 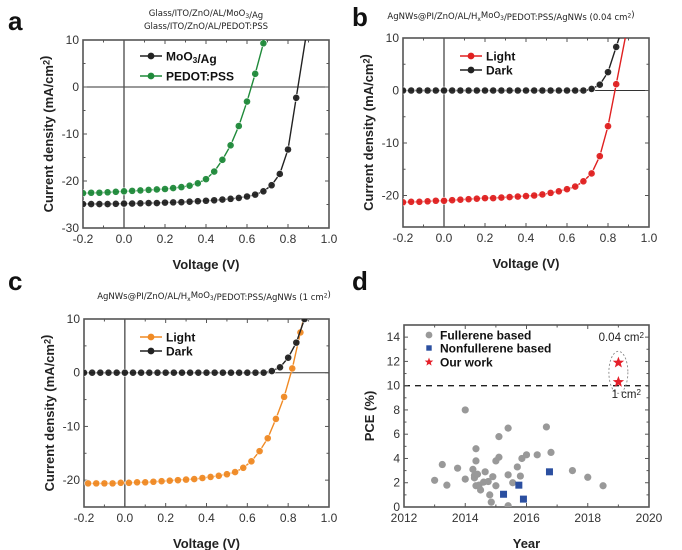 I want to click on y-tick-label: 6, so click(x=396, y=434).